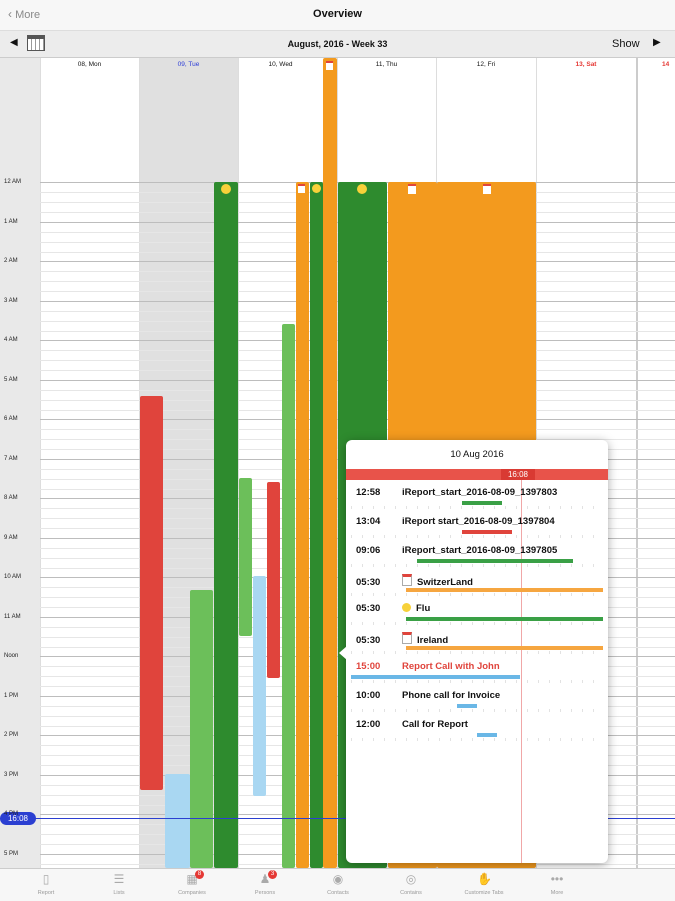  I want to click on previous-week-button: ◀, so click(14, 42).